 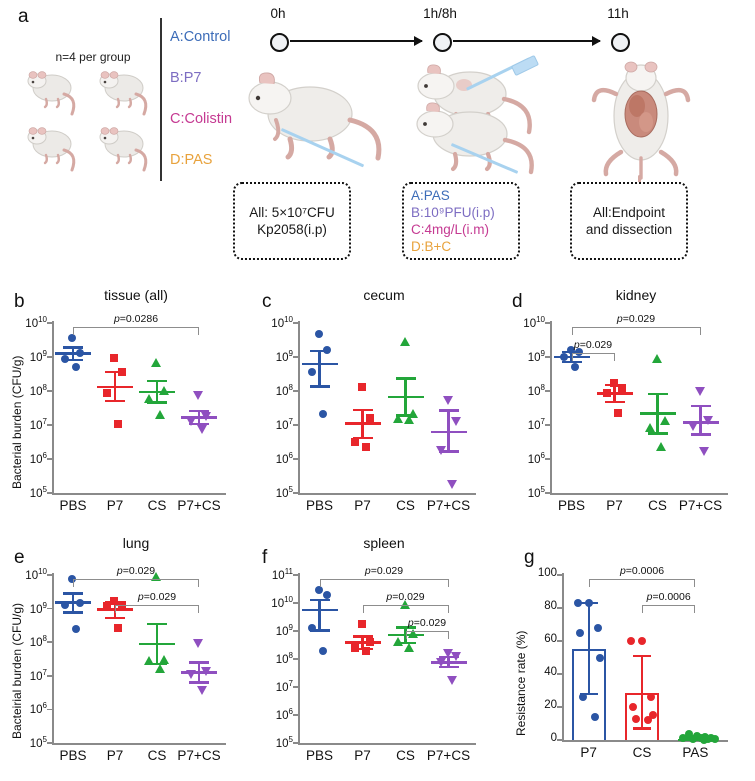 I want to click on y-tick-e, so click(x=49, y=743).